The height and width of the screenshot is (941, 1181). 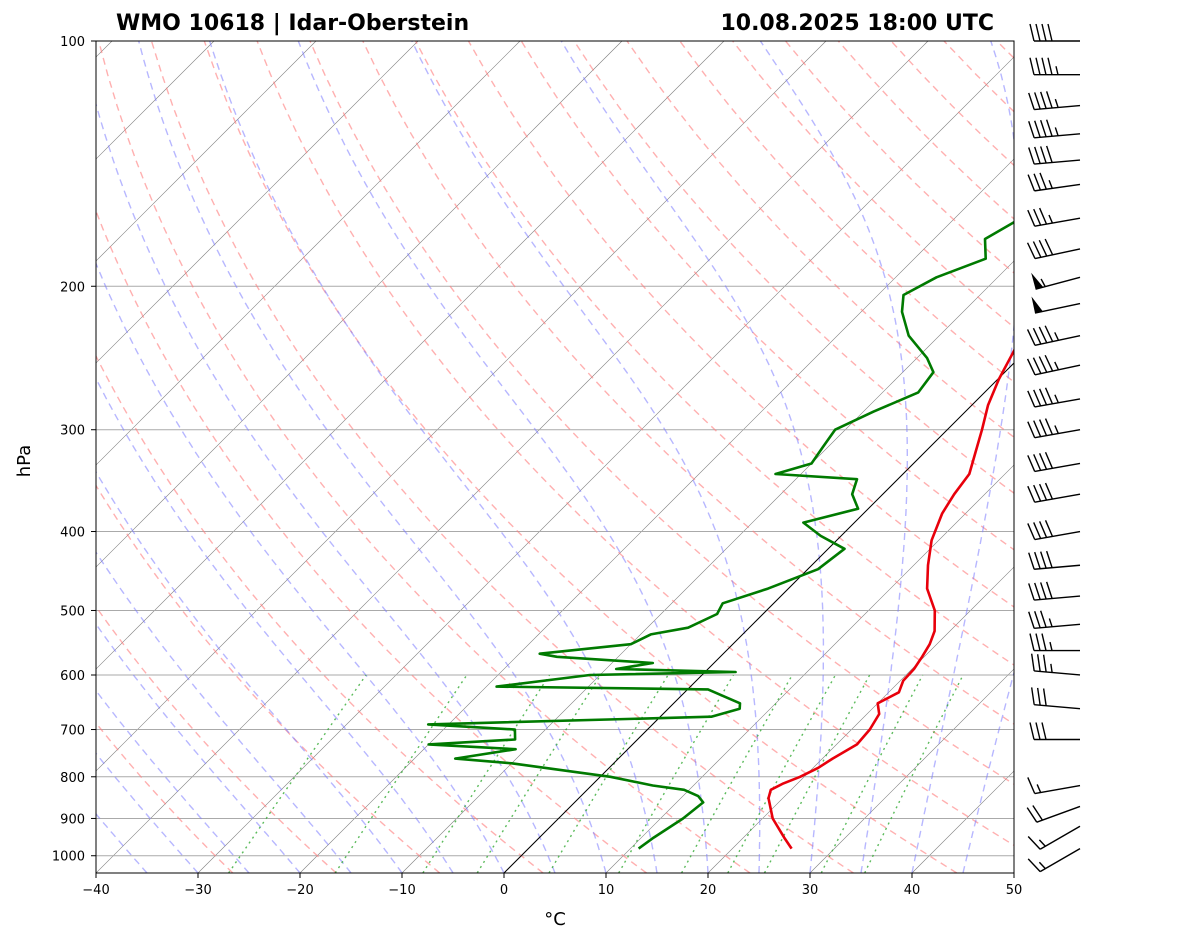 I want to click on x-tick-label: 40, so click(x=912, y=890).